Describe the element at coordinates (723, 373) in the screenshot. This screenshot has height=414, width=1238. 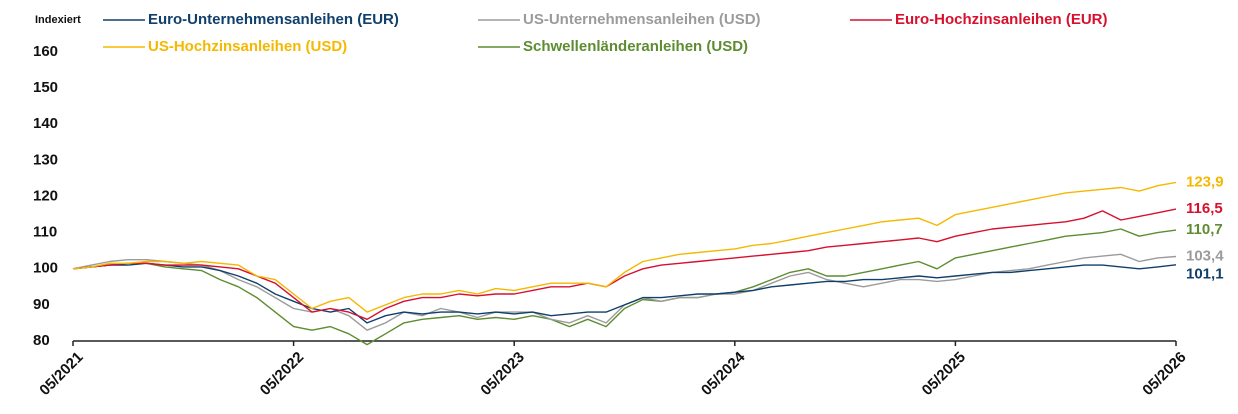
I see `x-tick-label: 05/2024` at that location.